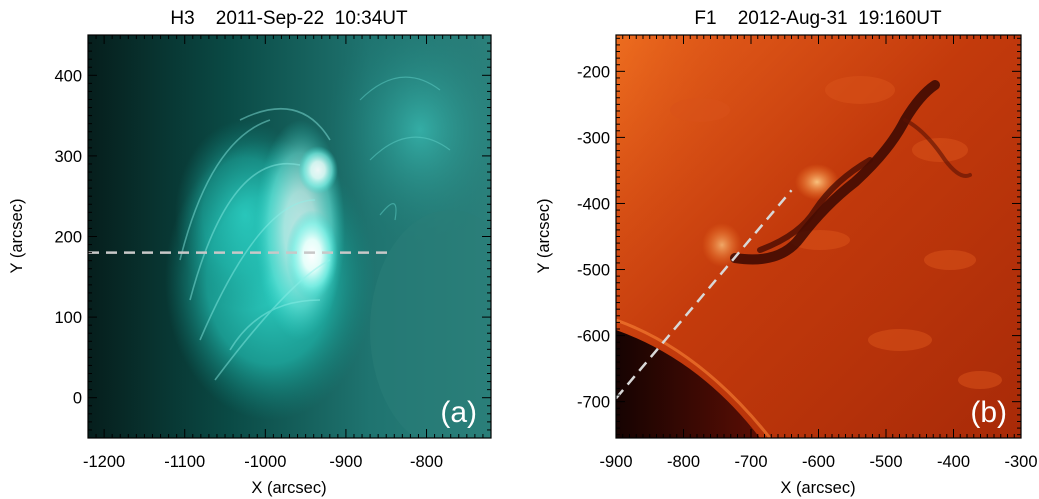 This screenshot has width=1039, height=499. Describe the element at coordinates (817, 488) in the screenshot. I see `panel-b-xlabel: X (arcsec)` at that location.